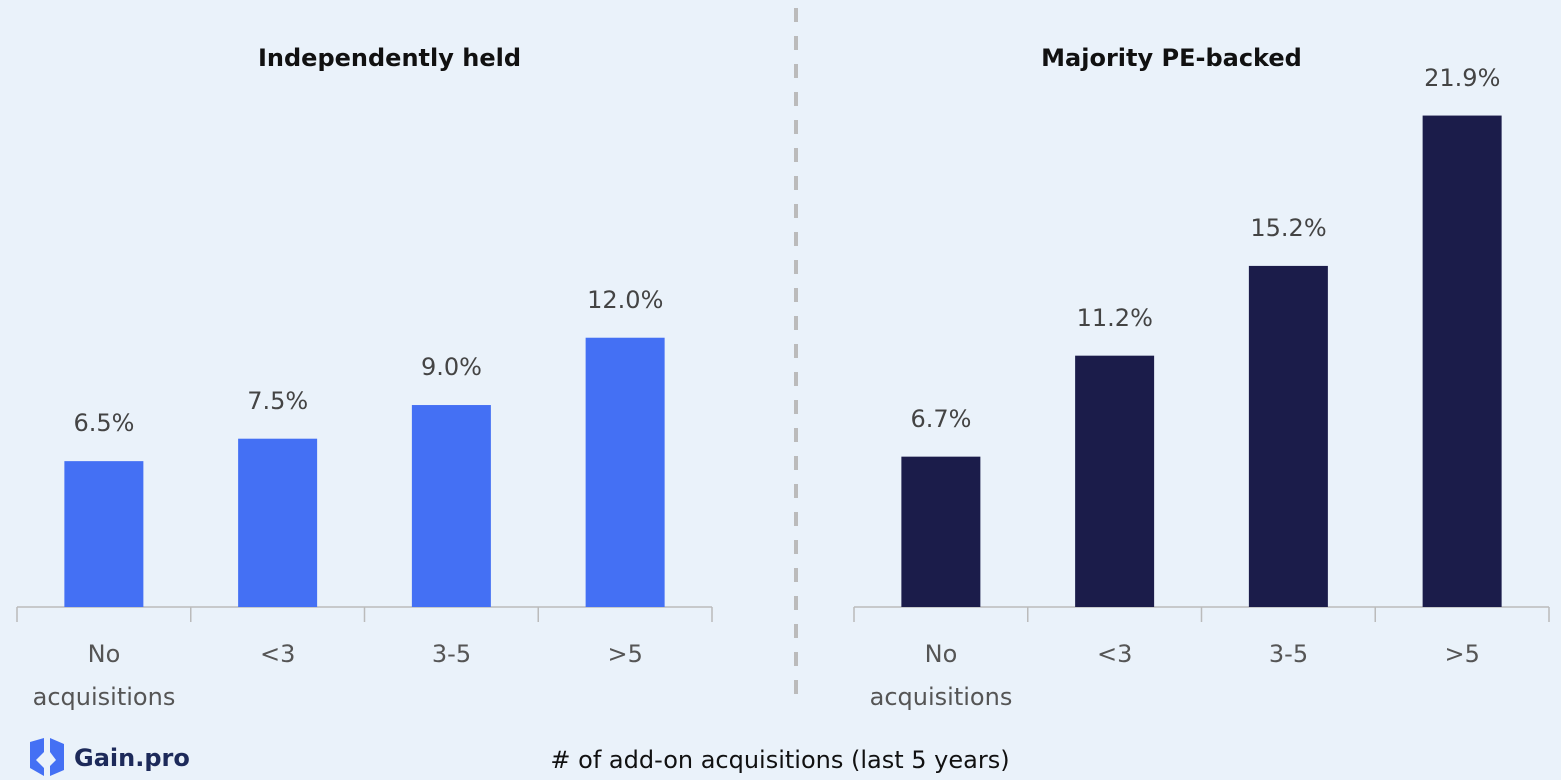 This screenshot has width=1561, height=780. What do you see at coordinates (104, 423) in the screenshot?
I see `value-label: 6.5%` at bounding box center [104, 423].